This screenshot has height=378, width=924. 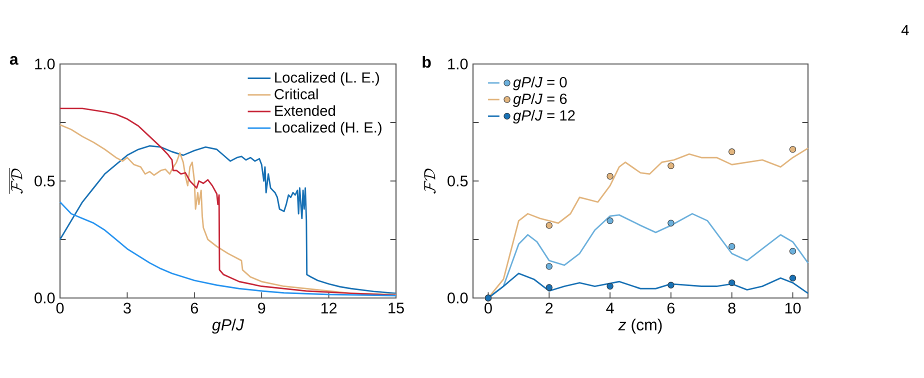 I want to click on x-tick-label: 10, so click(x=793, y=308).